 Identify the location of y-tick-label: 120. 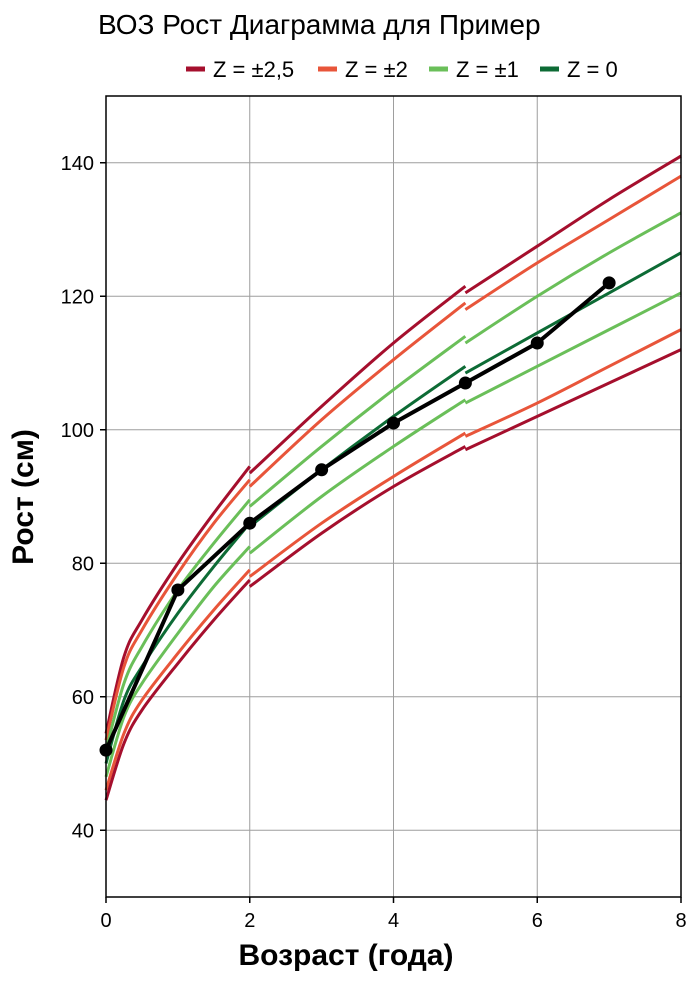
(77, 297).